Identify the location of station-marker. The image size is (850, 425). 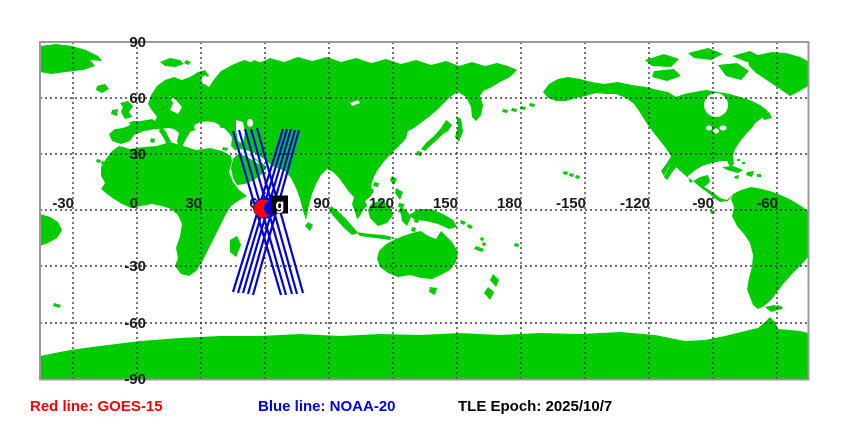
(279, 204).